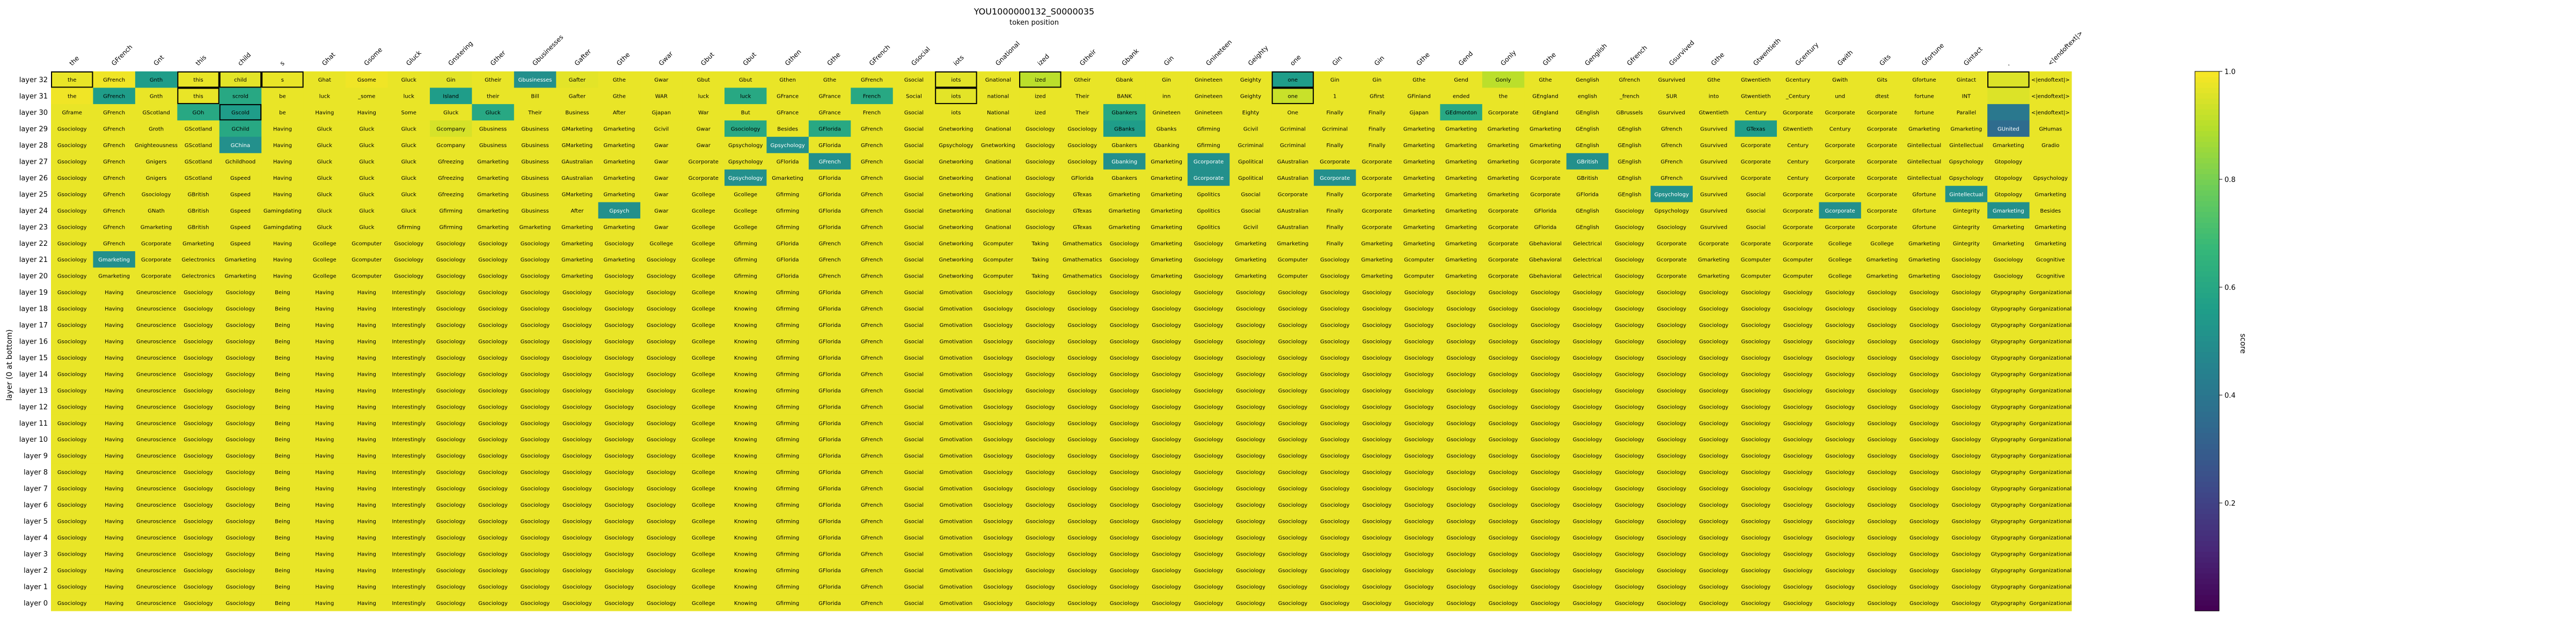 The image size is (2576, 620). What do you see at coordinates (745, 195) in the screenshot?
I see `cell-label: Gcollege` at bounding box center [745, 195].